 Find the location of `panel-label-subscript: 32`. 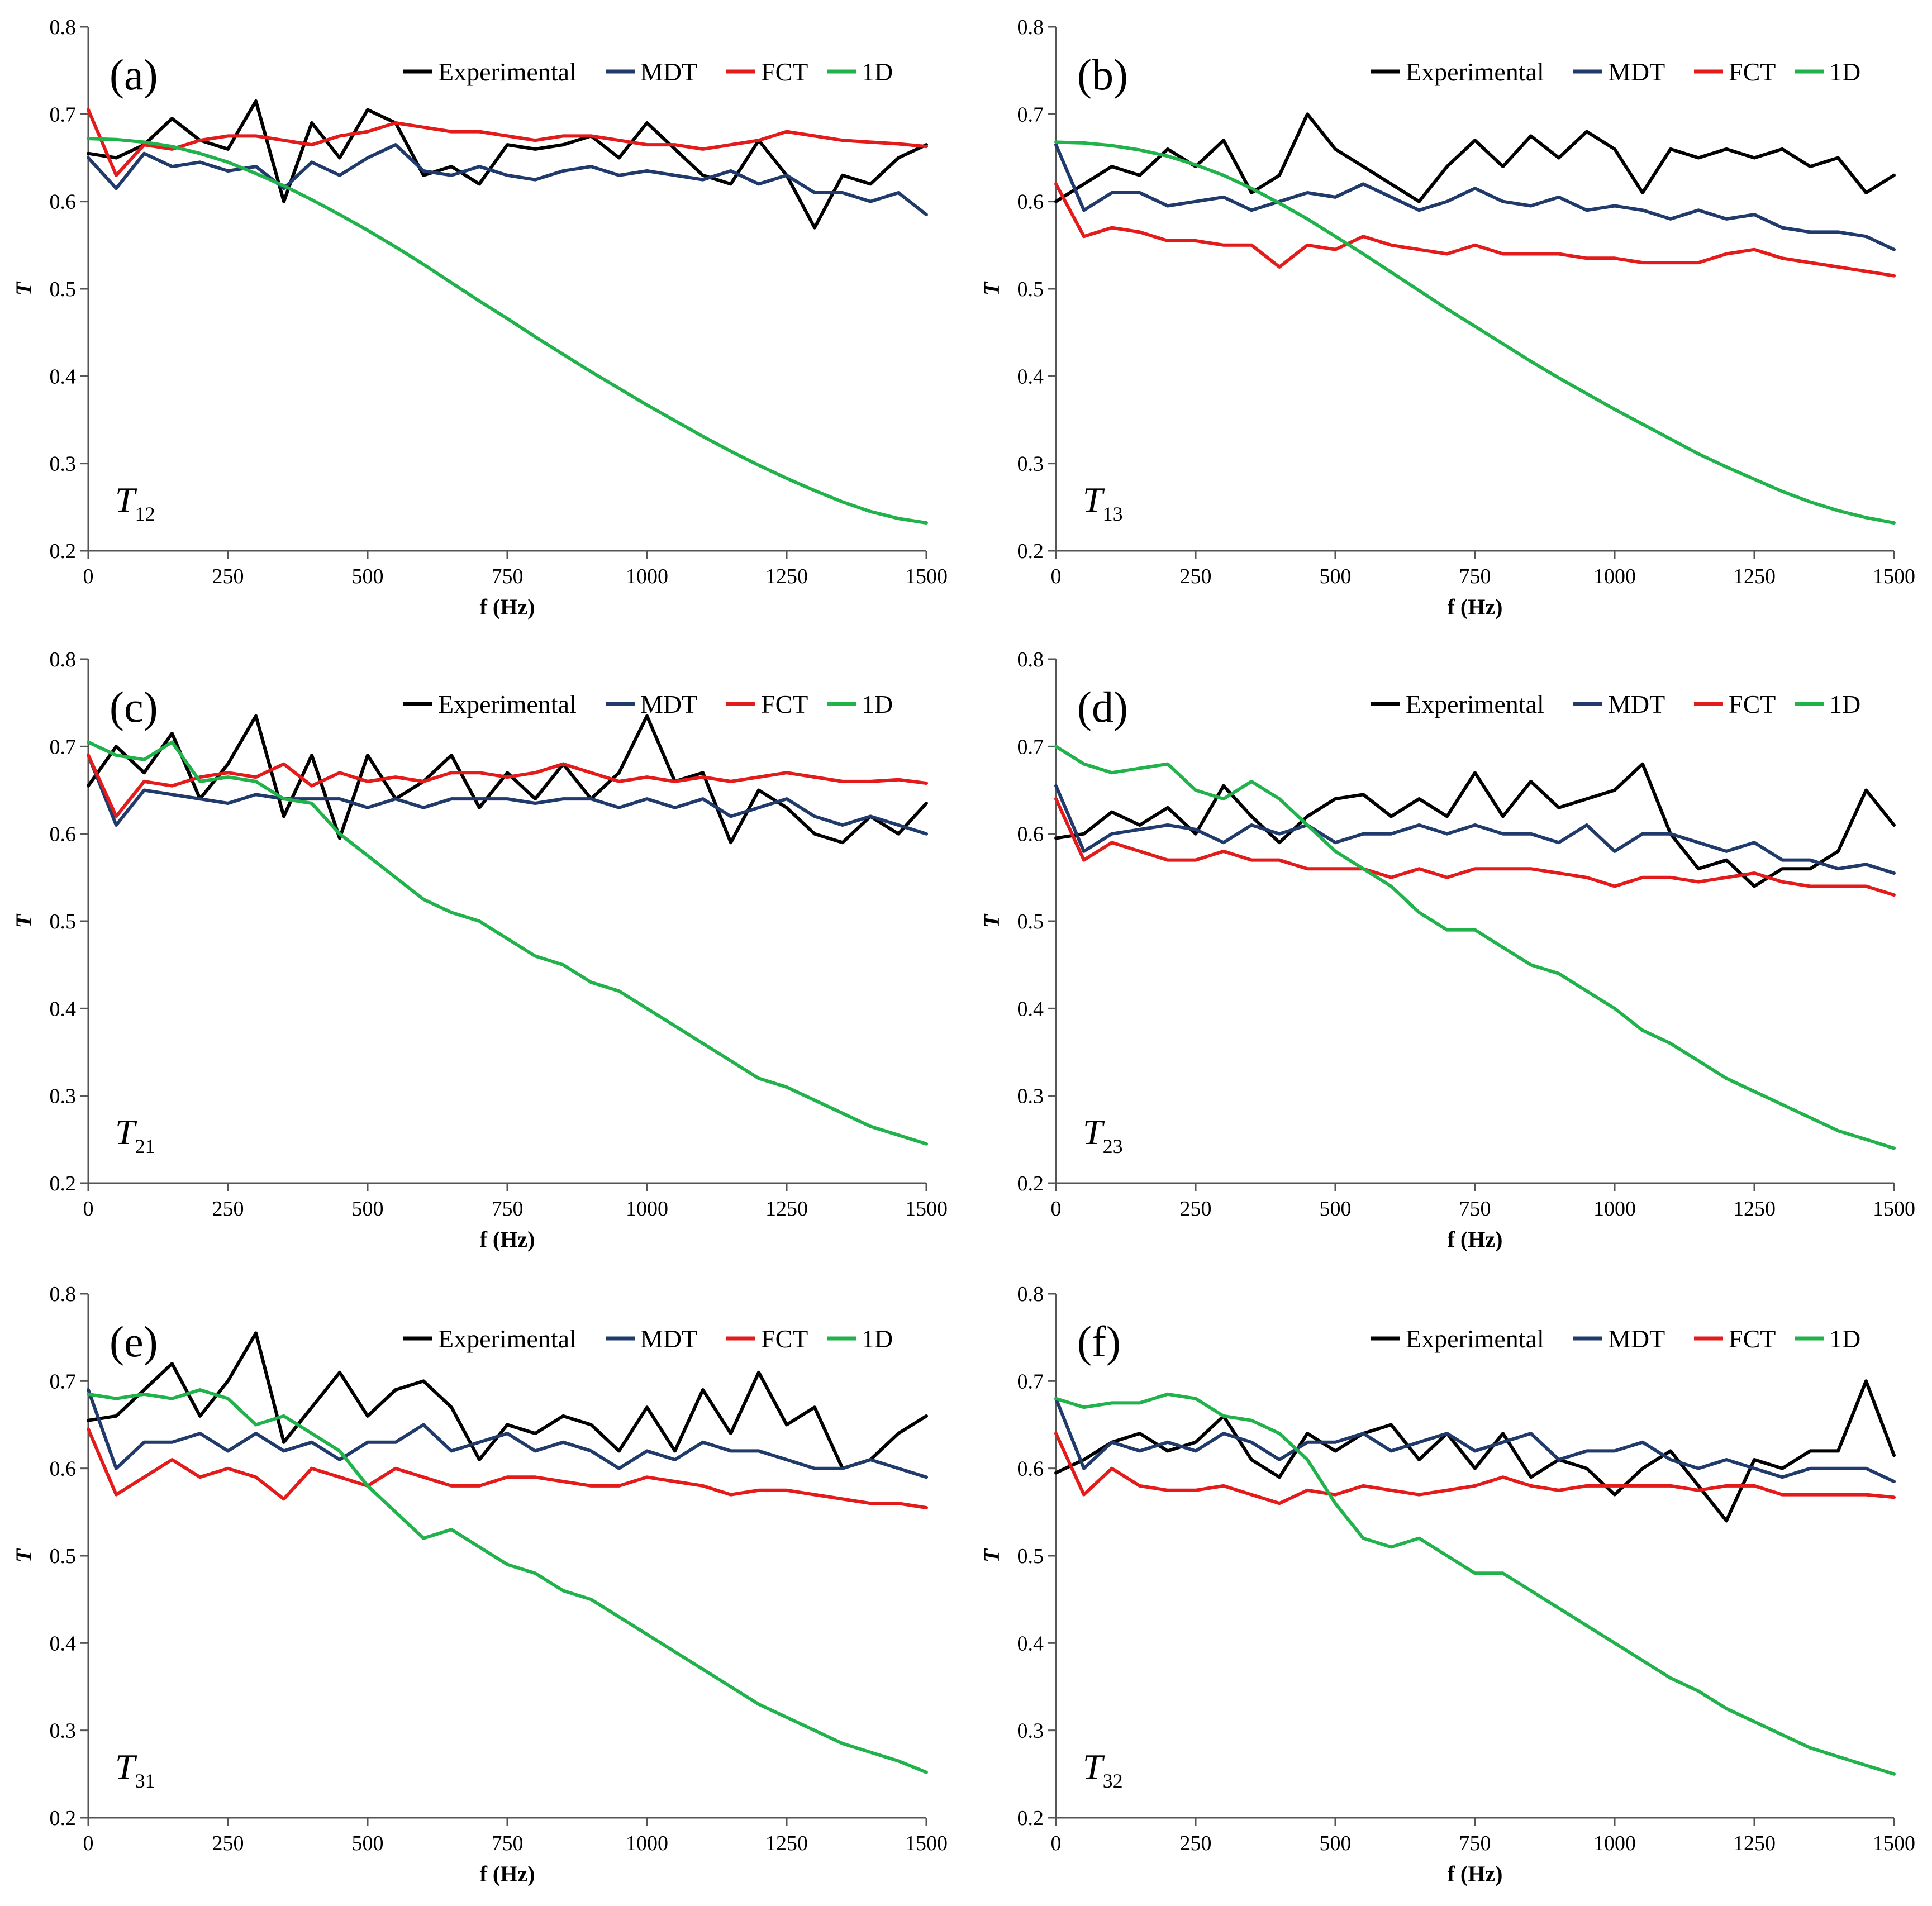

panel-label-subscript: 32 is located at coordinates (1113, 1781).